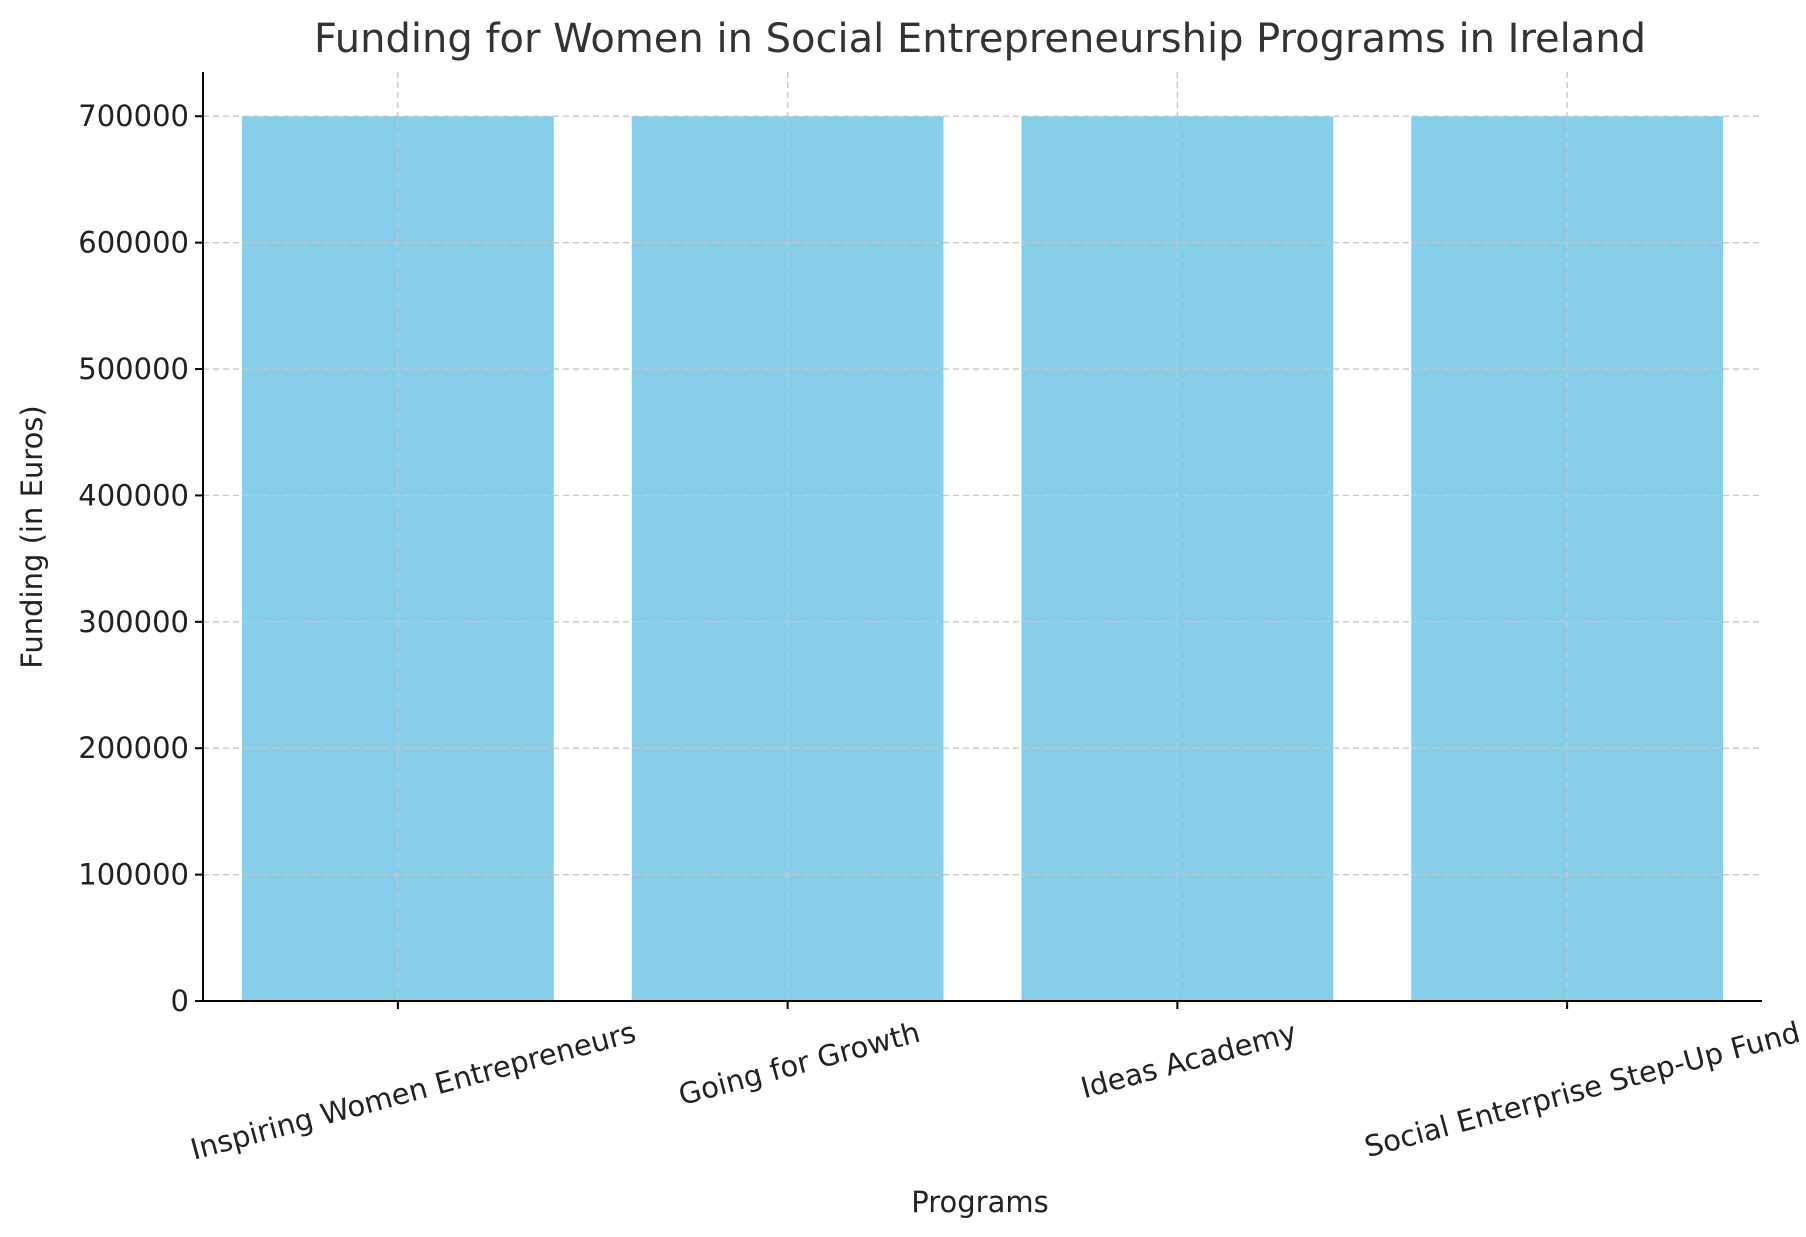 The width and height of the screenshot is (1806, 1237). I want to click on y-tick-label: 100000, so click(133, 875).